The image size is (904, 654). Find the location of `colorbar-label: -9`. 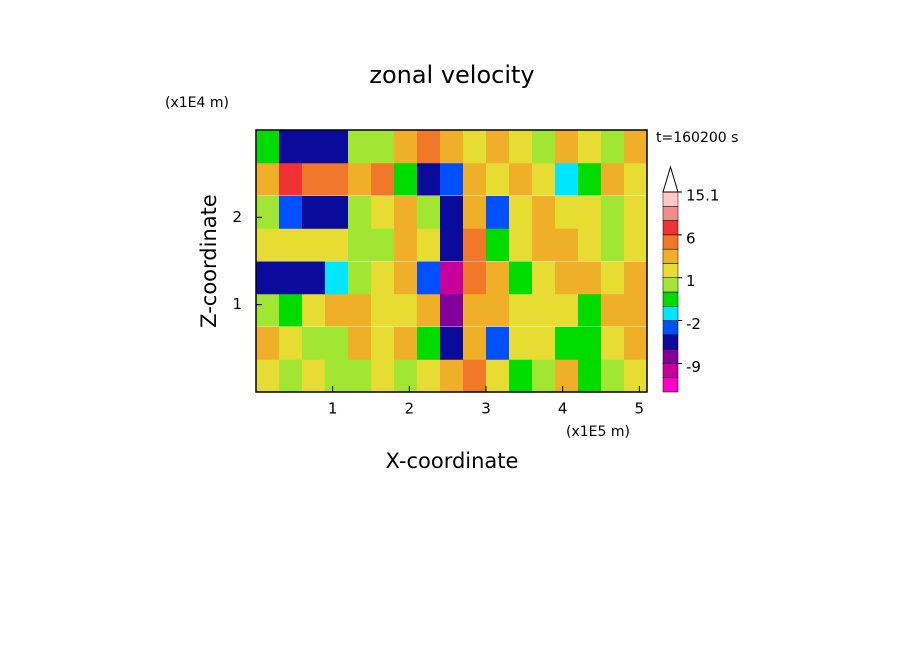

colorbar-label: -9 is located at coordinates (693, 367).